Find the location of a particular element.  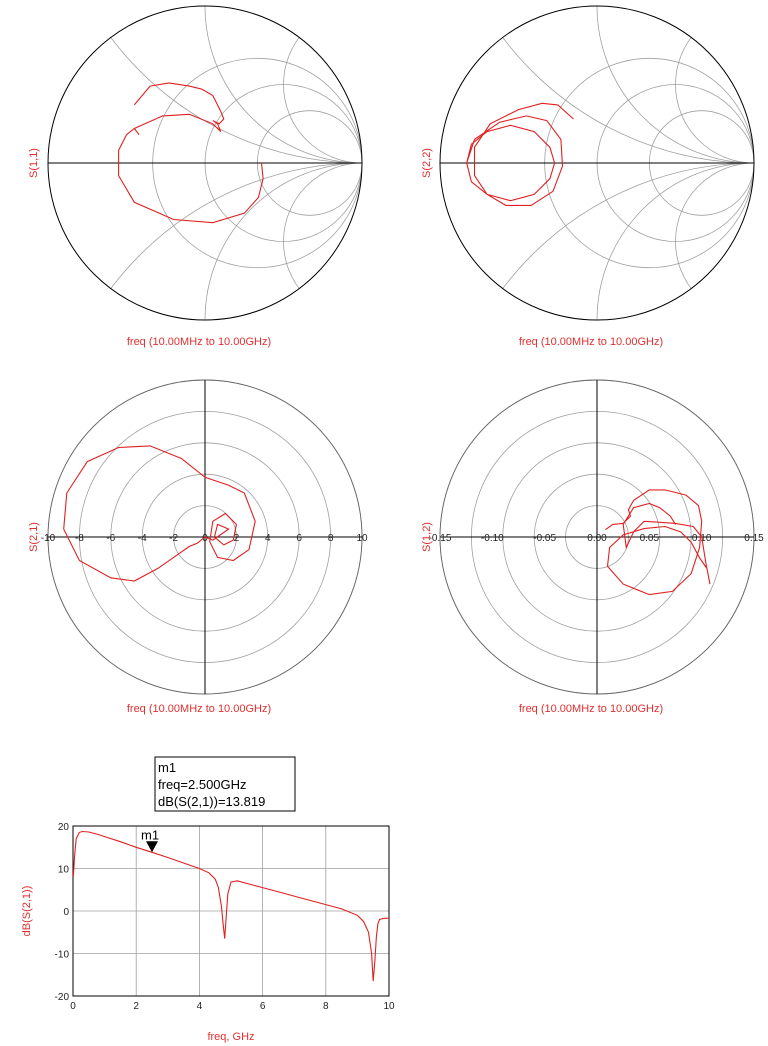

marker-name: m1 is located at coordinates (167, 767).